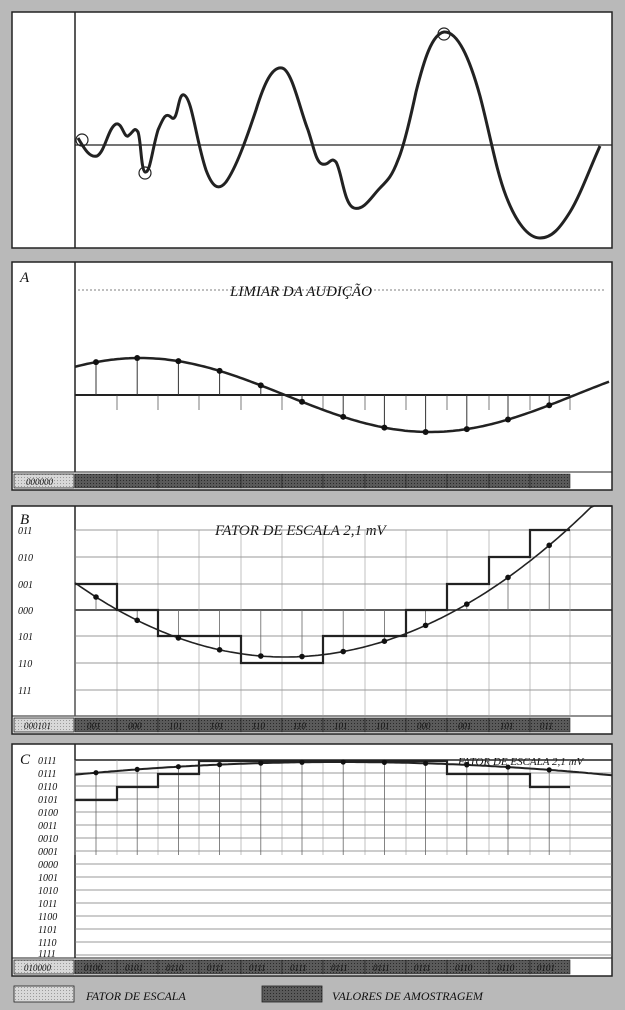 The image size is (625, 1010). I want to click on legend: FATOR DE ESCALA VALORES DE AMOSTRAGEM, so click(248, 994).